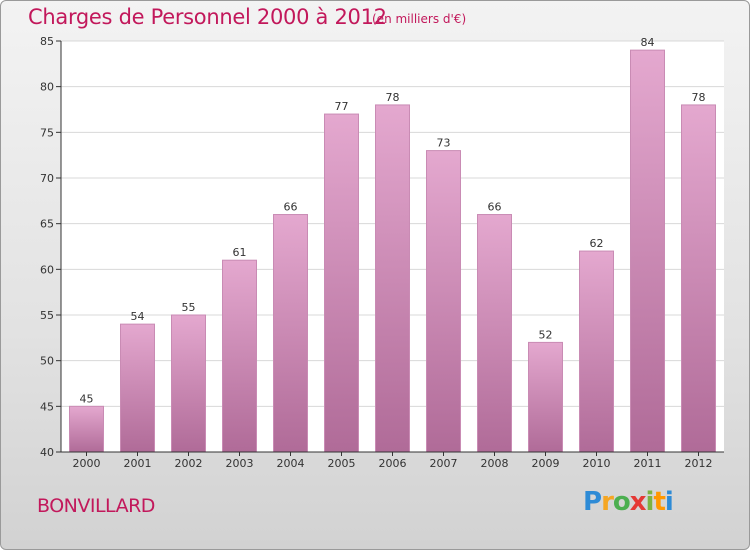  What do you see at coordinates (495, 463) in the screenshot?
I see `x-tick-label: 2008` at bounding box center [495, 463].